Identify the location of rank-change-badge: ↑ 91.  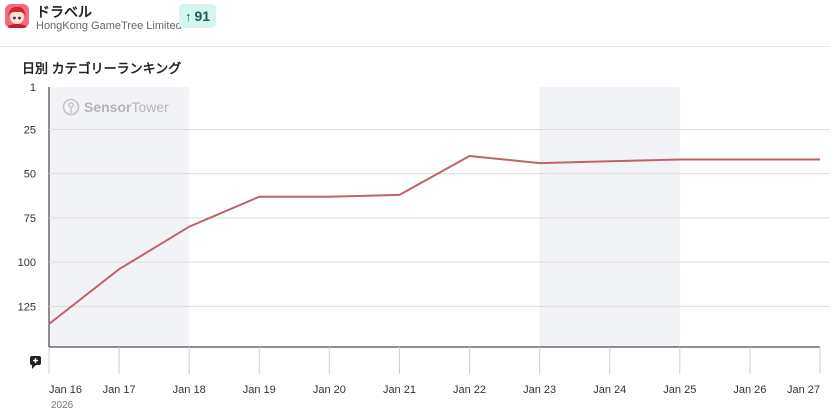
(198, 16).